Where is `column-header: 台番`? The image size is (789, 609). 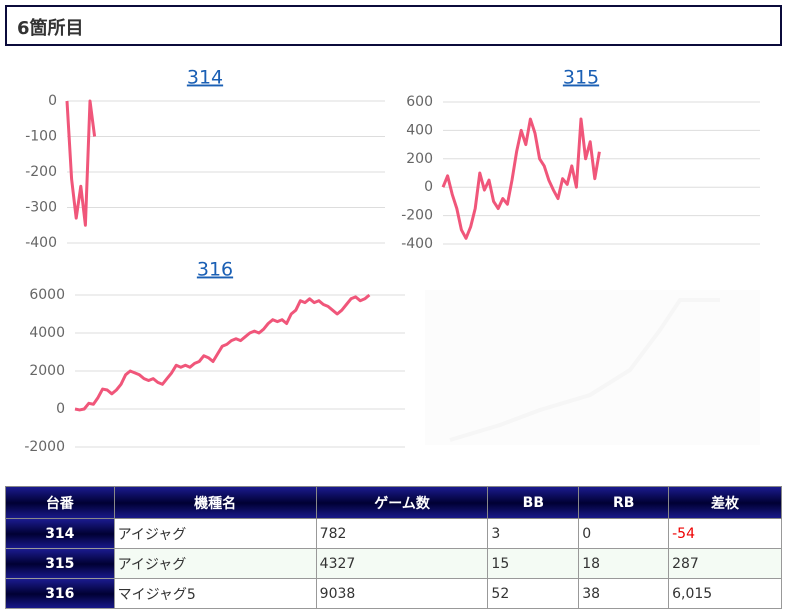
column-header: 台番 is located at coordinates (60, 502).